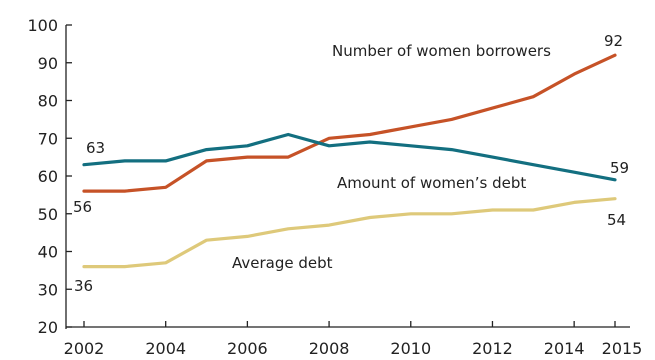 This screenshot has height=360, width=655. What do you see at coordinates (48, 327) in the screenshot?
I see `y-tick-label: 20` at bounding box center [48, 327].